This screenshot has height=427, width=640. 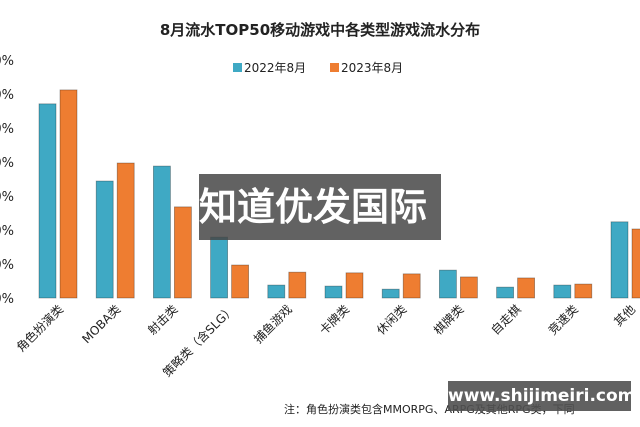 What do you see at coordinates (624, 315) in the screenshot?
I see `x-tick-label: 其他` at bounding box center [624, 315].